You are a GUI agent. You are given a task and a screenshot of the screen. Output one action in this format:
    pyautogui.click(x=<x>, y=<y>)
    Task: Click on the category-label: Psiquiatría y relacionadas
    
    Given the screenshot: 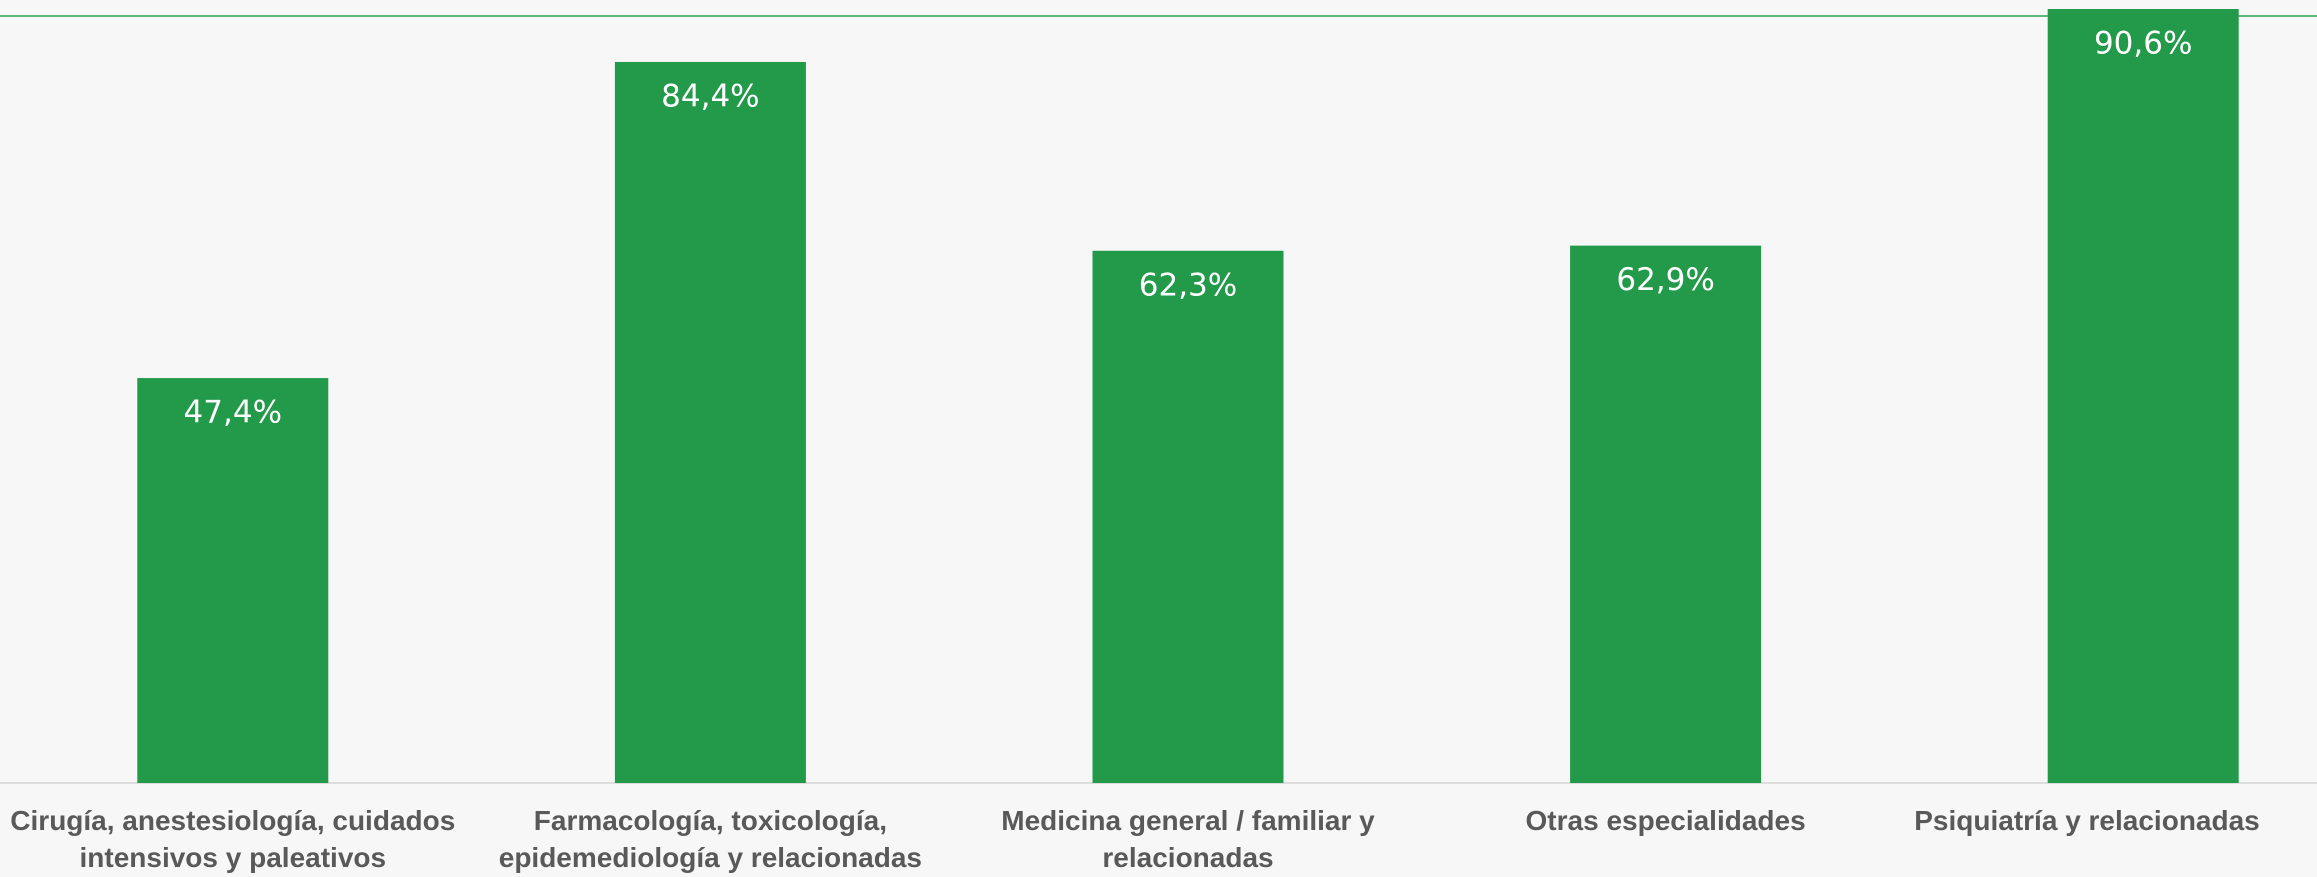 What is the action you would take?
    pyautogui.click(x=2087, y=820)
    